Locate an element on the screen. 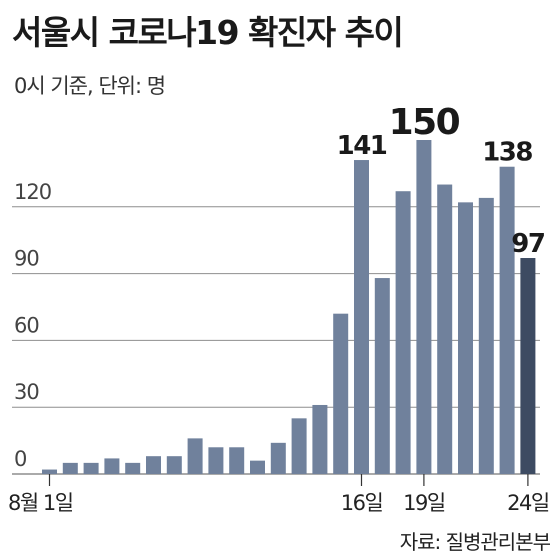  data-label: 141 is located at coordinates (362, 146).